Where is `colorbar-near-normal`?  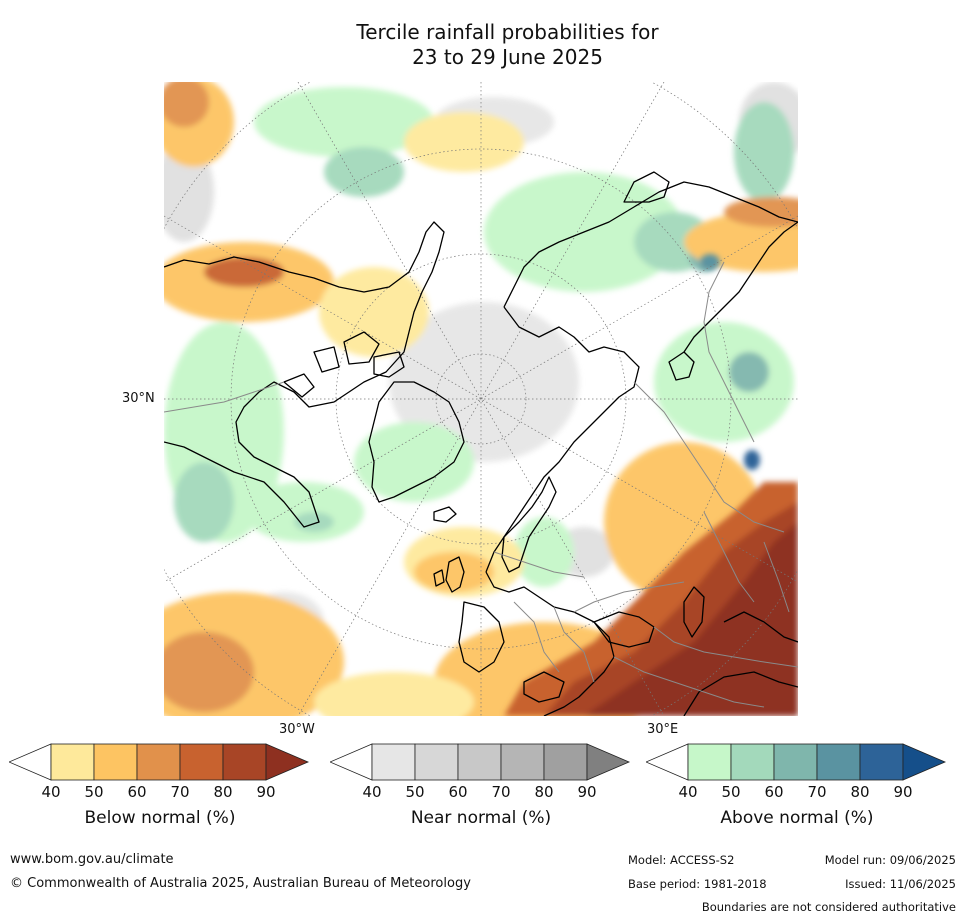 colorbar-near-normal is located at coordinates (480, 762).